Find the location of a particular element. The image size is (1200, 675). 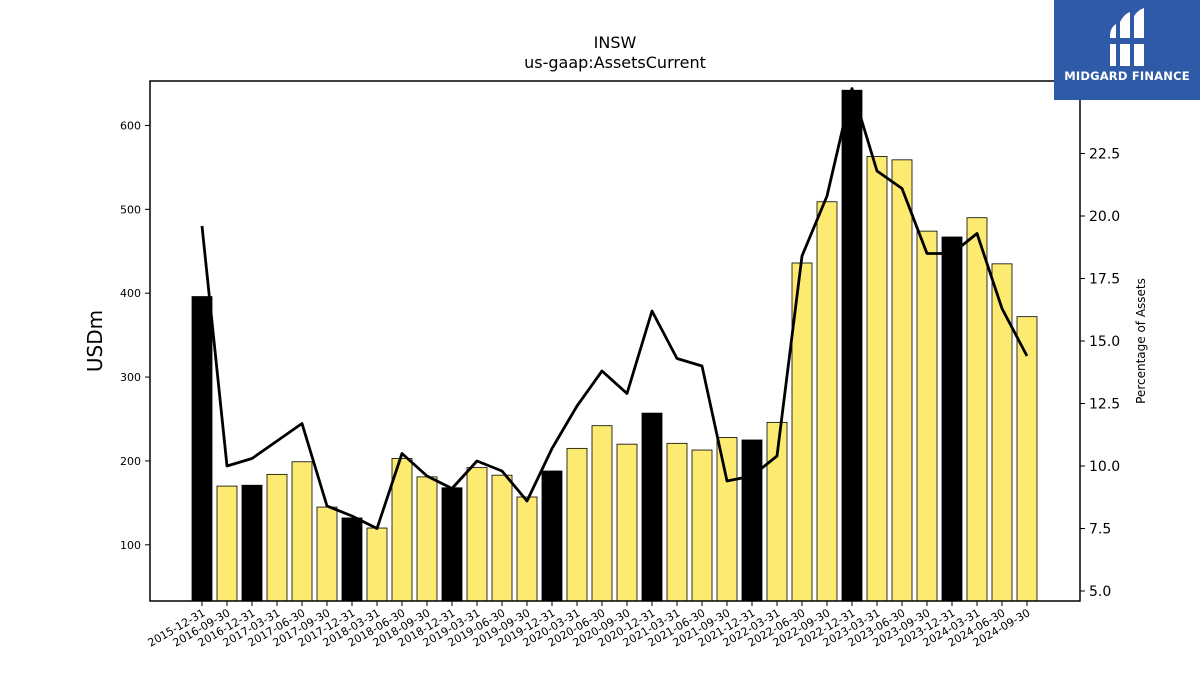

y2-axis-label: Percentage of Assets is located at coordinates (1141, 341).